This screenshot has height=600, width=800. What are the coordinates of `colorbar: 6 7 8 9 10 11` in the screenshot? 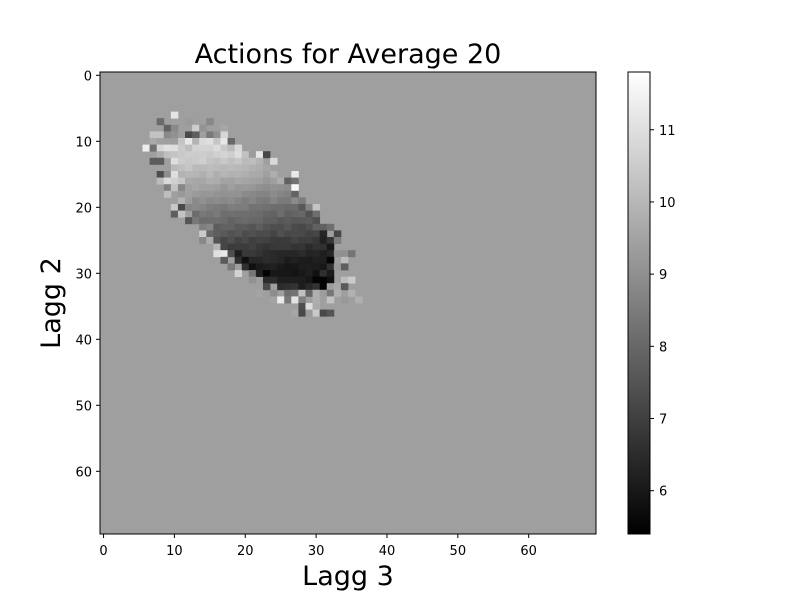 It's located at (651, 303).